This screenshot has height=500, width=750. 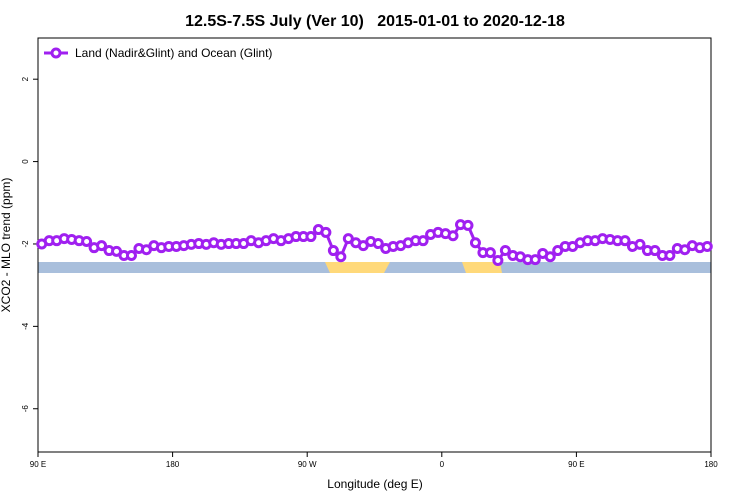 What do you see at coordinates (442, 464) in the screenshot?
I see `x-tick-label: 0` at bounding box center [442, 464].